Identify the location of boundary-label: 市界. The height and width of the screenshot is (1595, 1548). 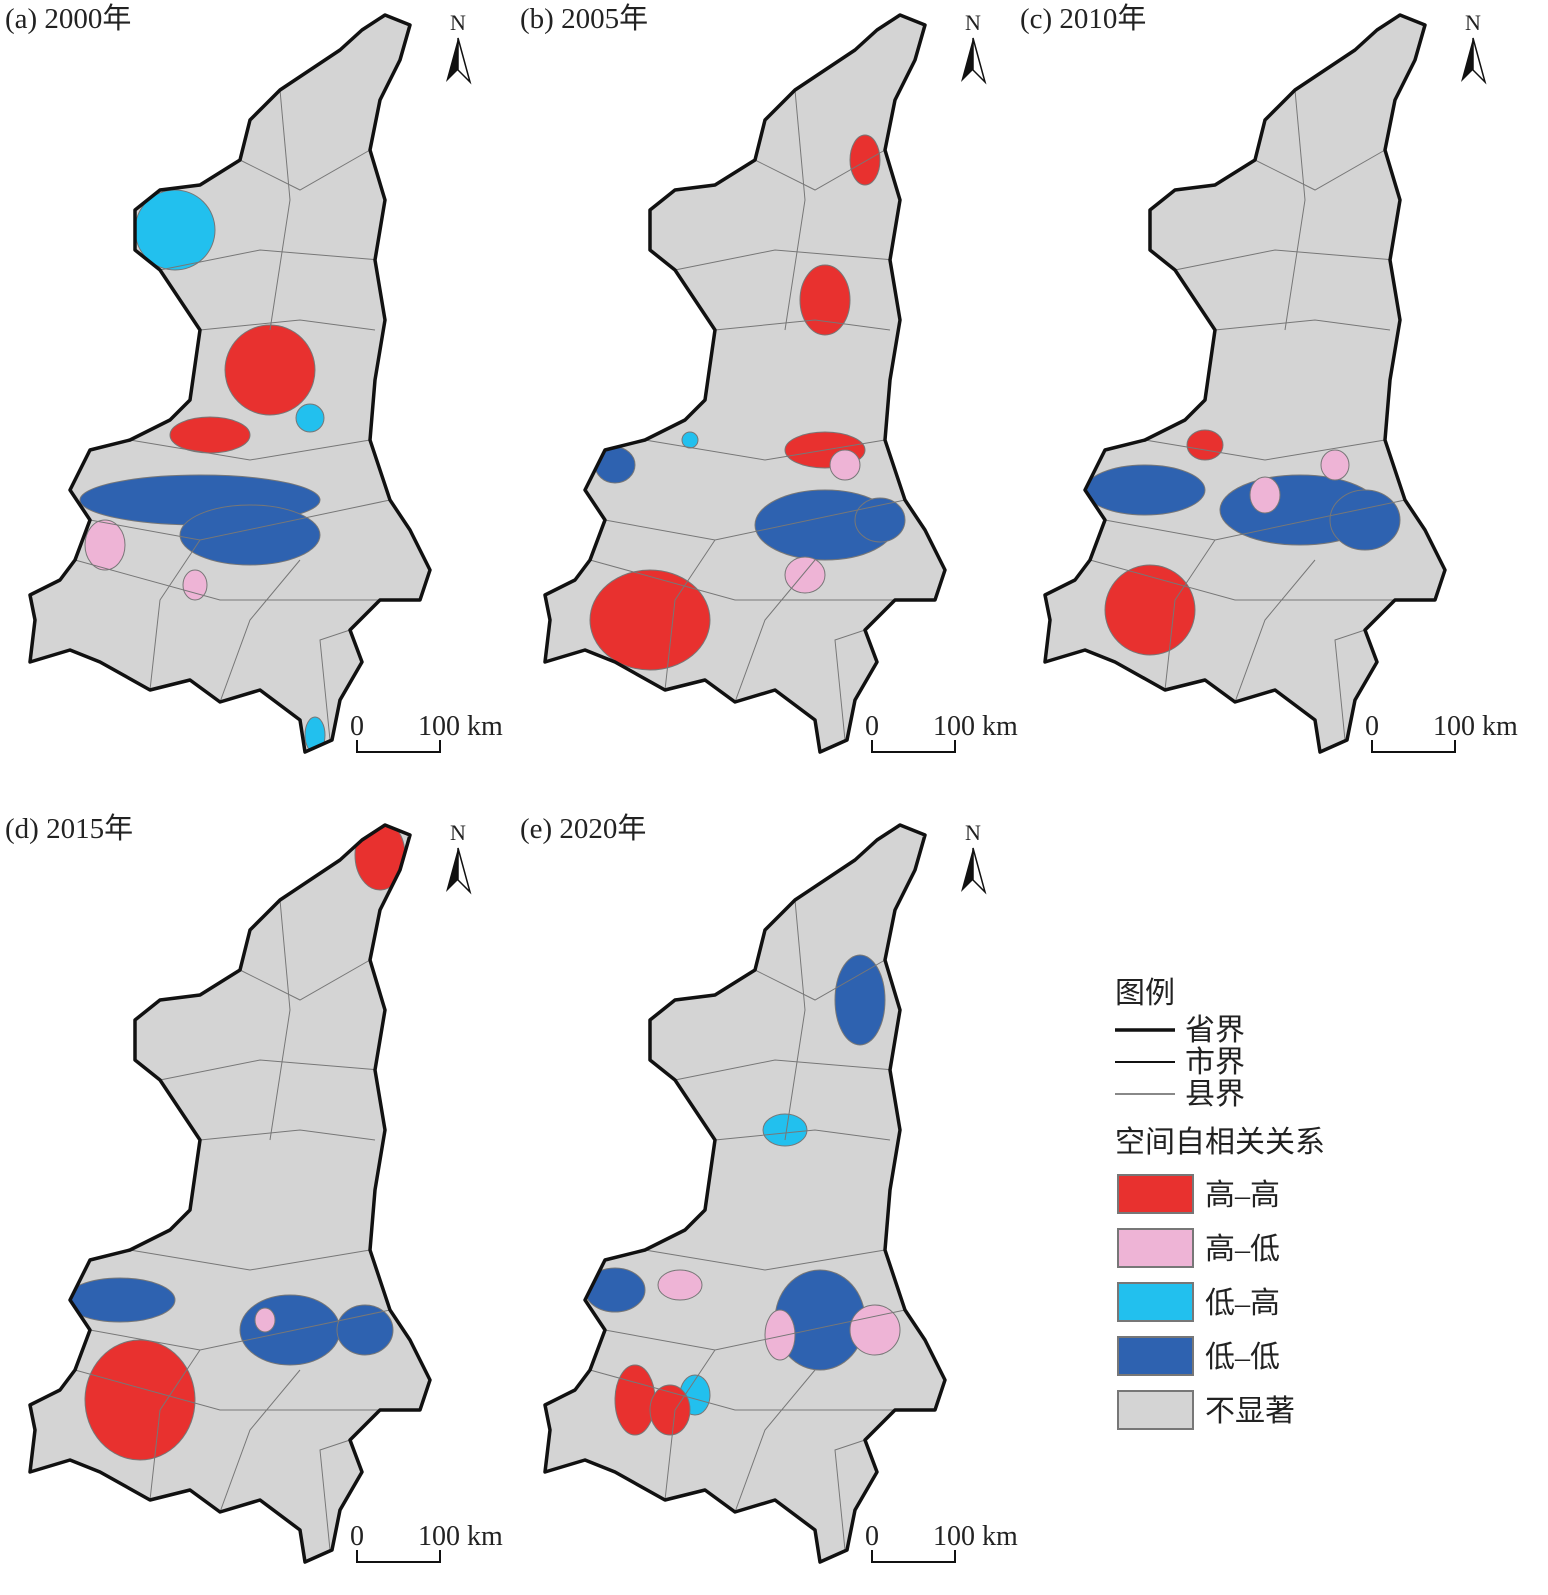
(1215, 1062).